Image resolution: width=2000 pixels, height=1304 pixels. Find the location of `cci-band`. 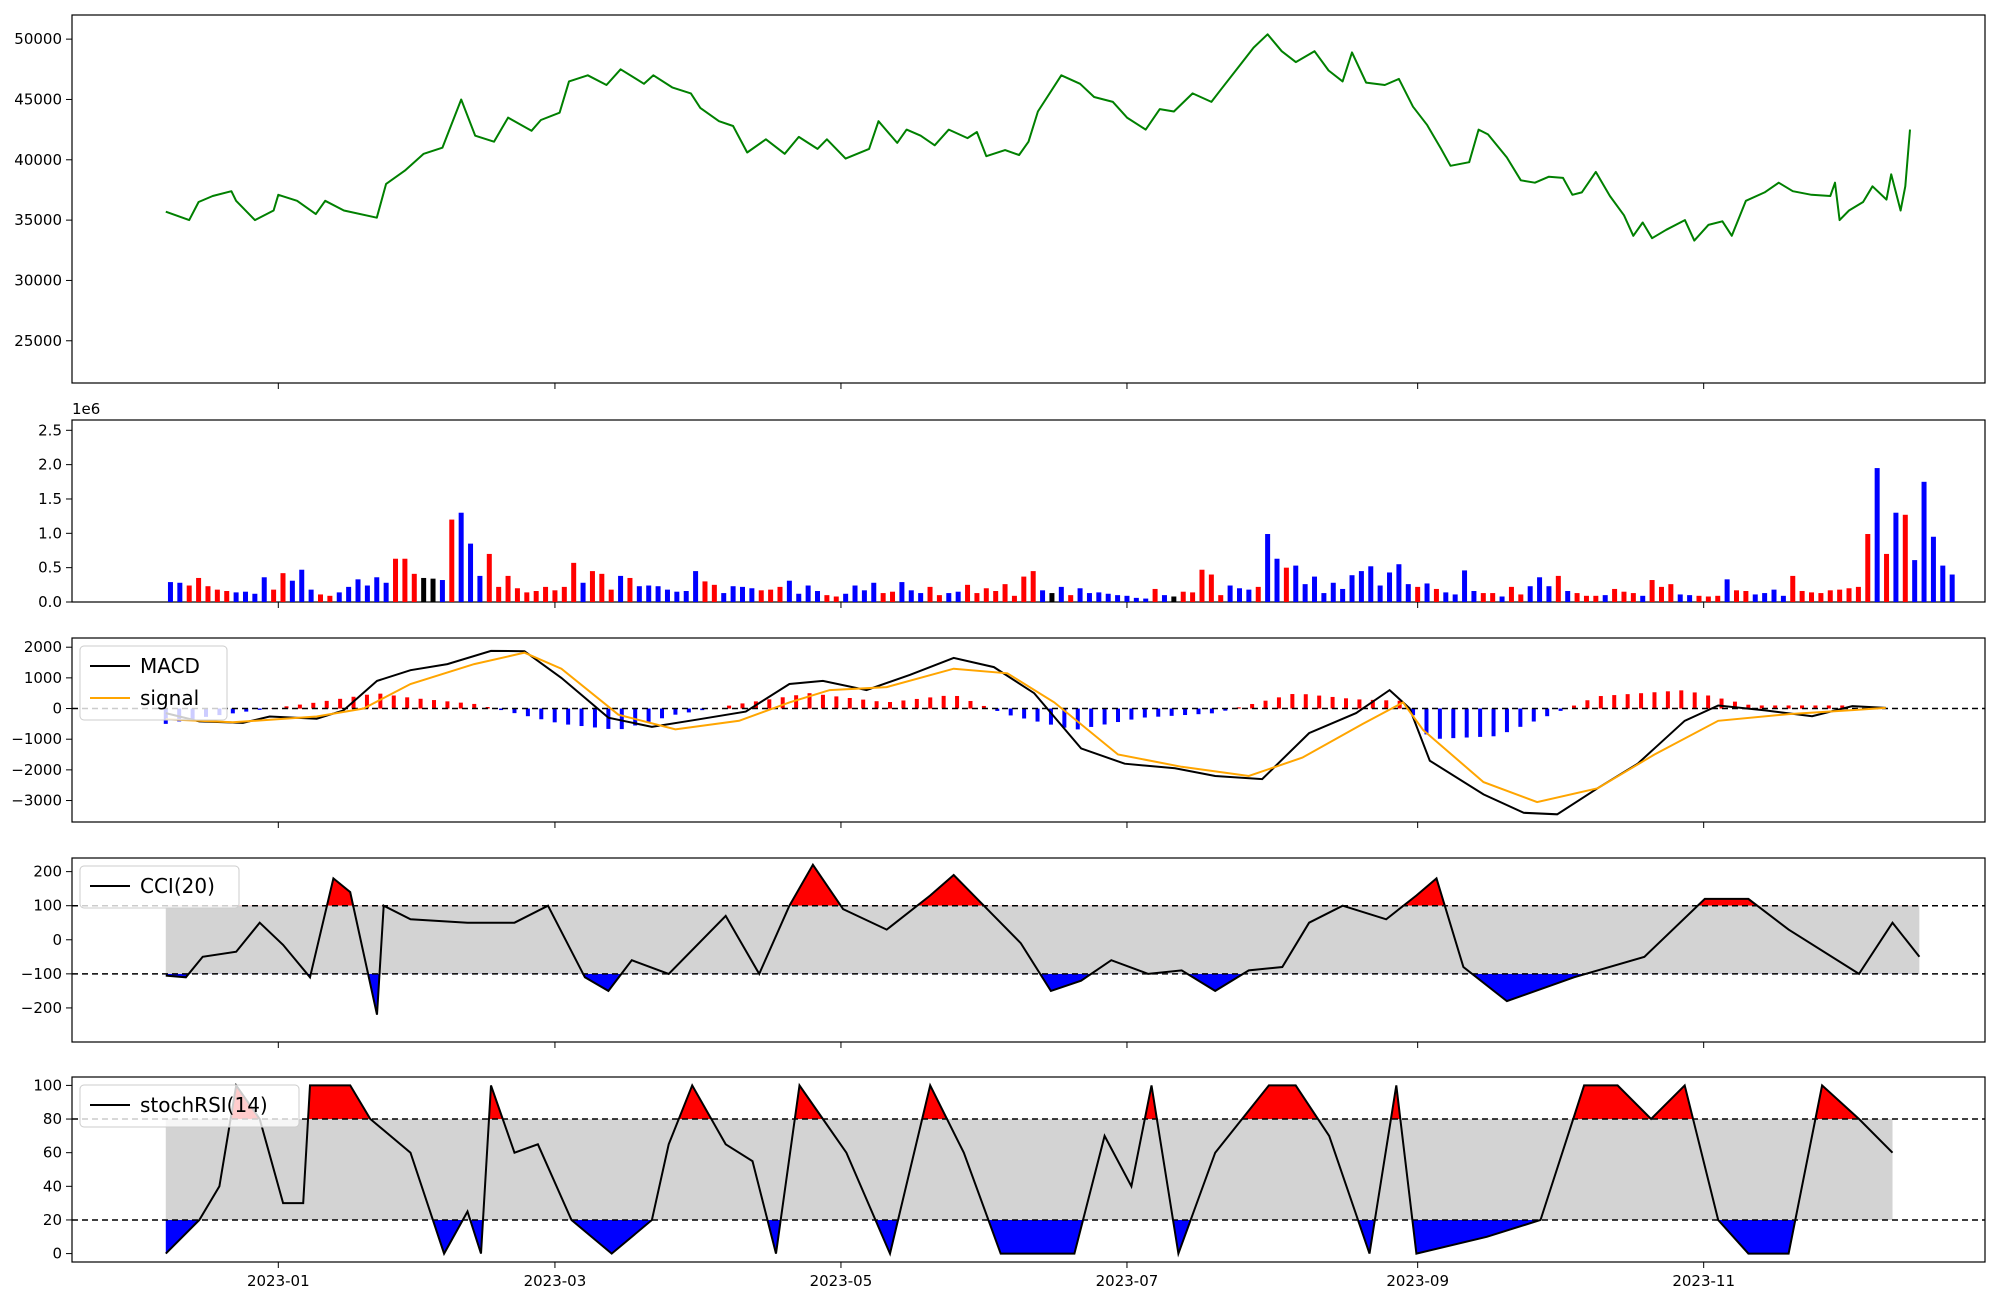

cci-band is located at coordinates (1043, 940).